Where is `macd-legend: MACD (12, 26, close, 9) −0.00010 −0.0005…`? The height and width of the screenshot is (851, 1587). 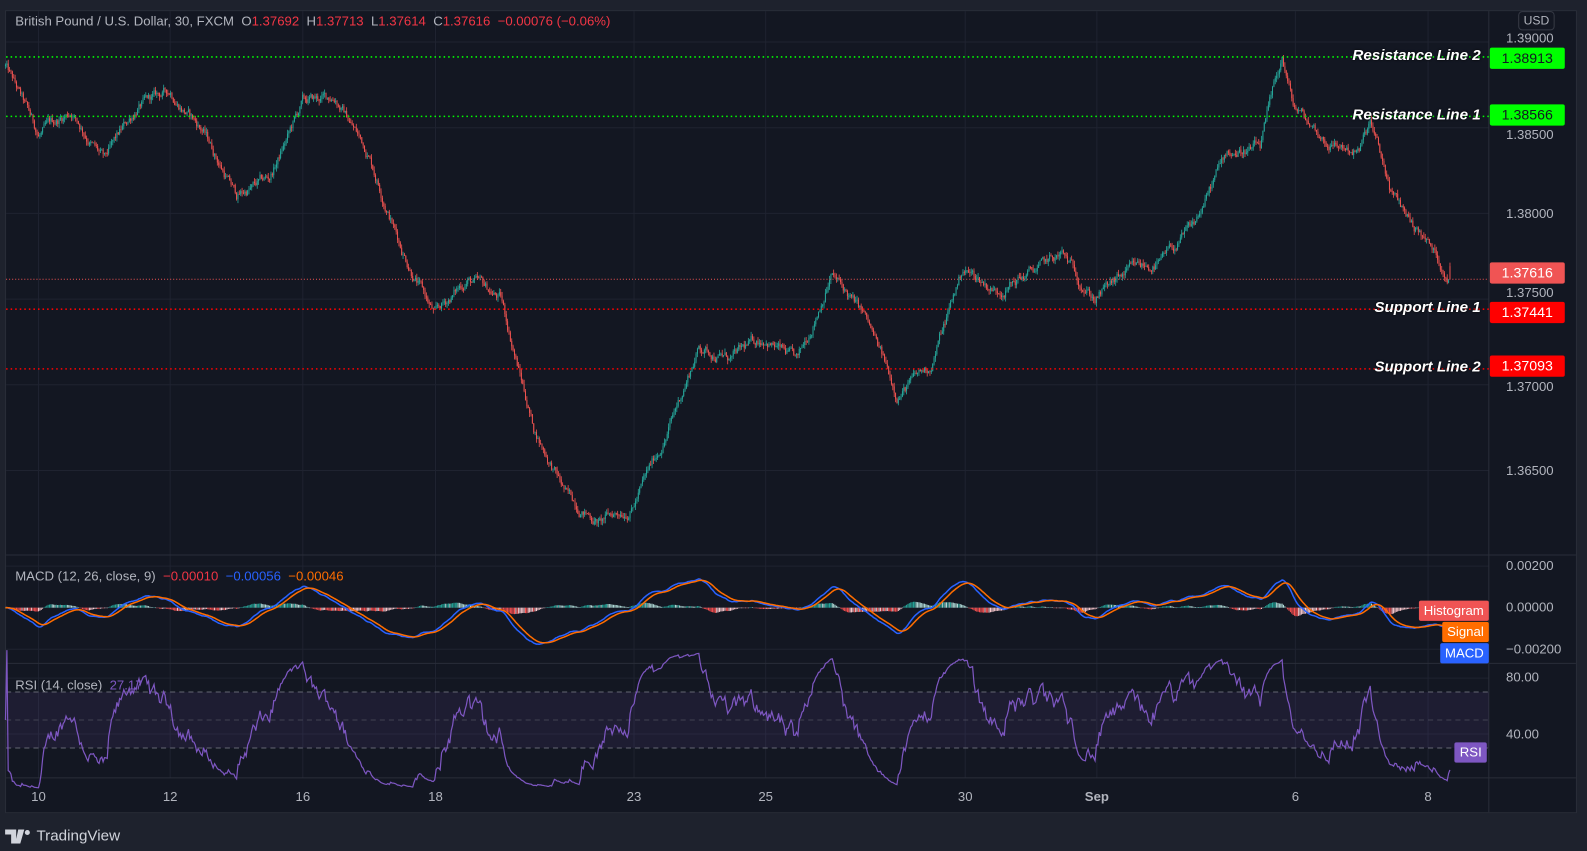 macd-legend: MACD (12, 26, close, 9) −0.00010 −0.0005… is located at coordinates (179, 575).